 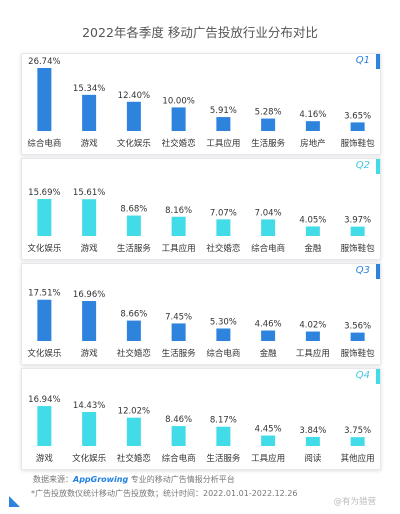 What do you see at coordinates (89, 295) in the screenshot?
I see `value-label-2: 16.96%` at bounding box center [89, 295].